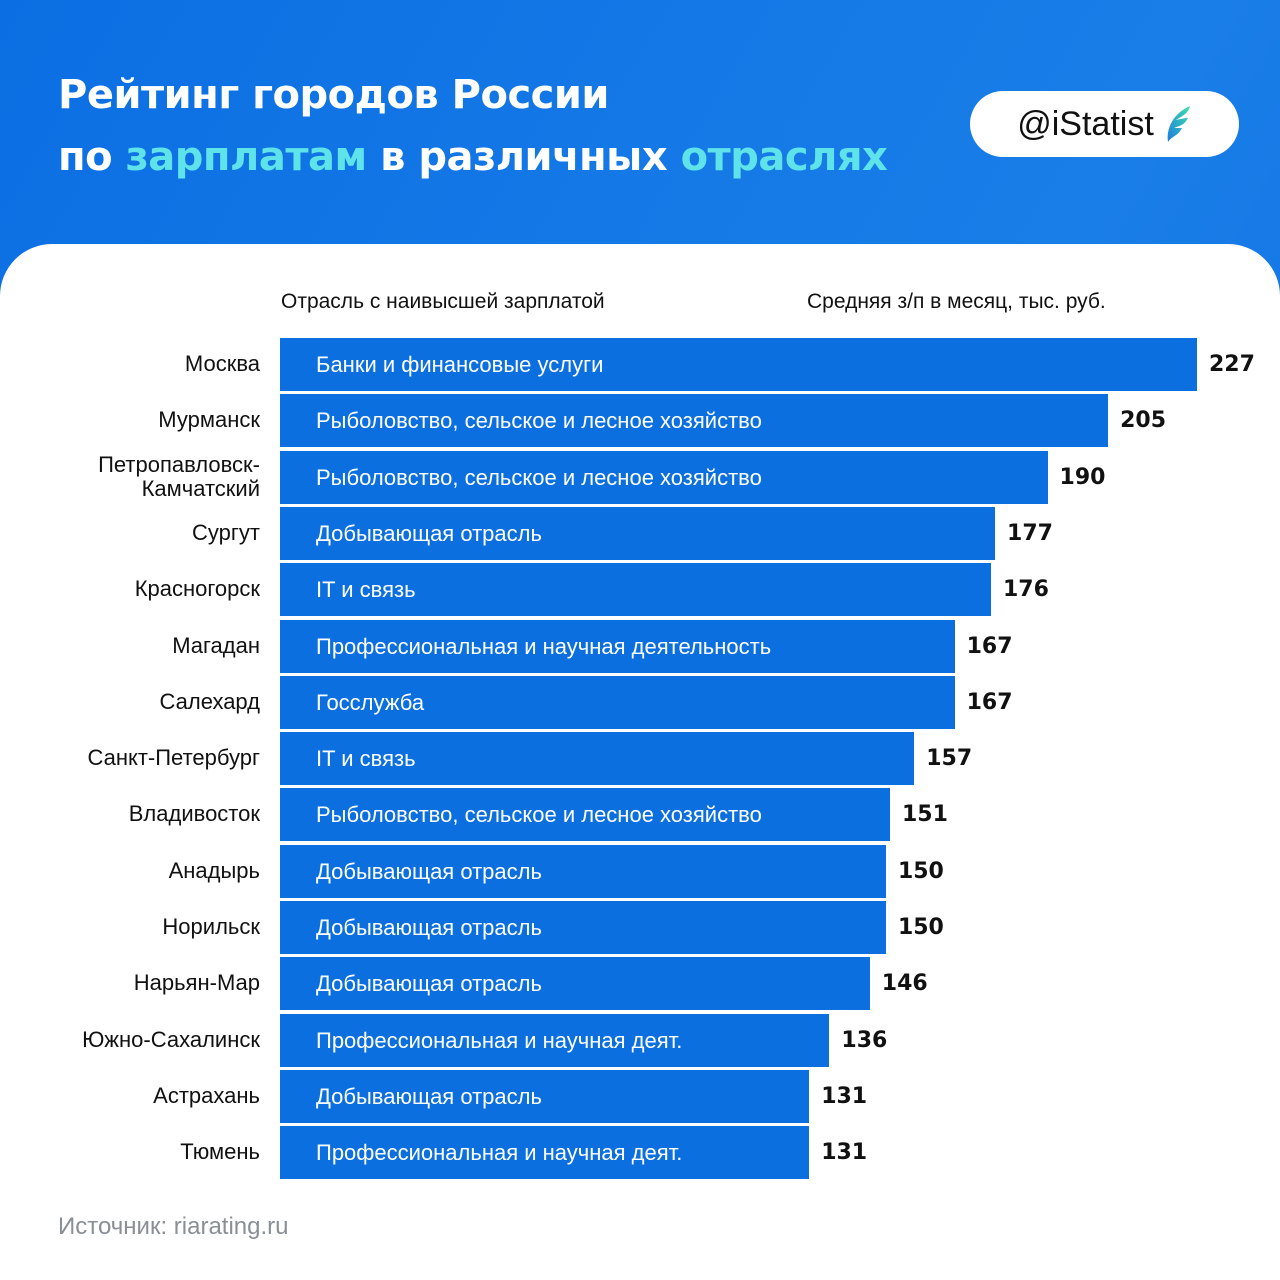 The width and height of the screenshot is (1280, 1280). I want to click on city-label: Петропавловск- Камчатский, so click(179, 476).